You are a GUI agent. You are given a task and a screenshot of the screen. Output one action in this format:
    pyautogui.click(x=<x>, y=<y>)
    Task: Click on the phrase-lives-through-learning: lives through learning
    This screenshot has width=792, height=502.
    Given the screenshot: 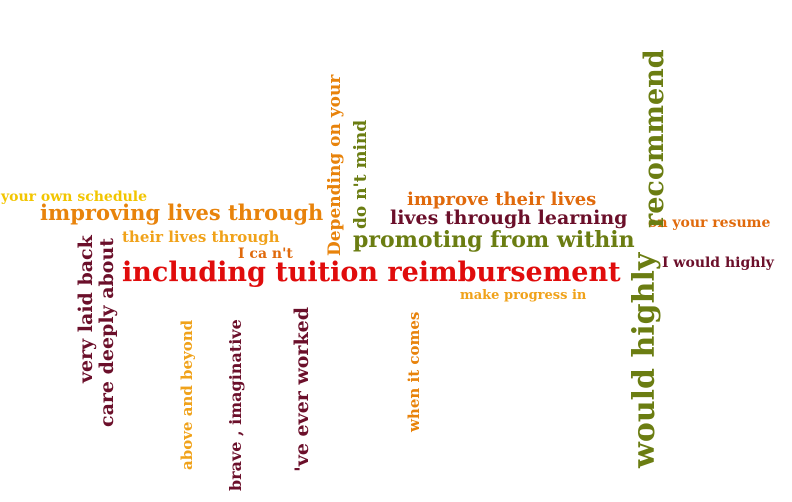 What is the action you would take?
    pyautogui.click(x=509, y=218)
    